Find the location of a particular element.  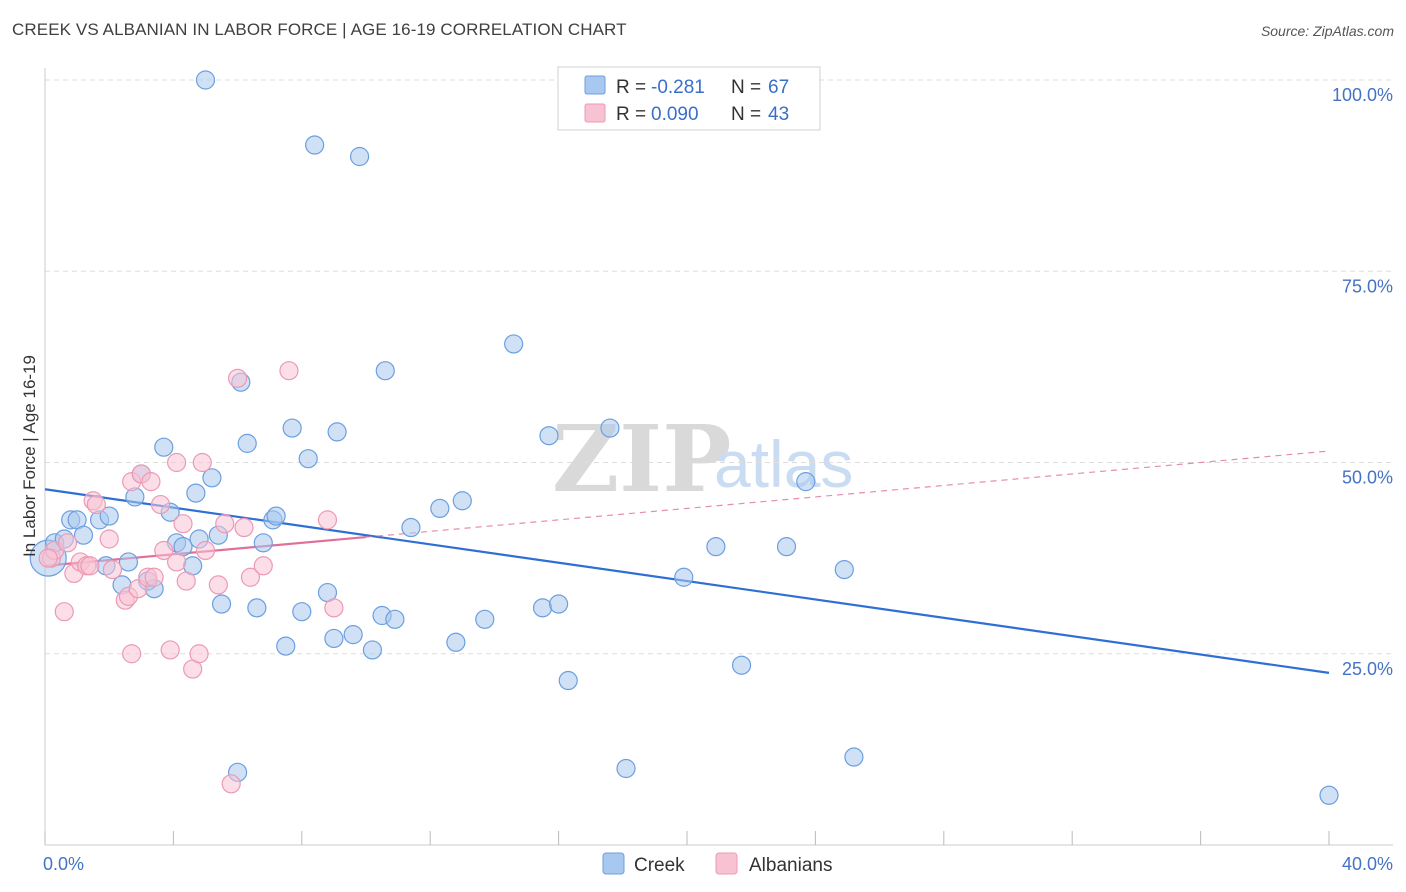

watermark: ZIP atlas is located at coordinates (702, 459).